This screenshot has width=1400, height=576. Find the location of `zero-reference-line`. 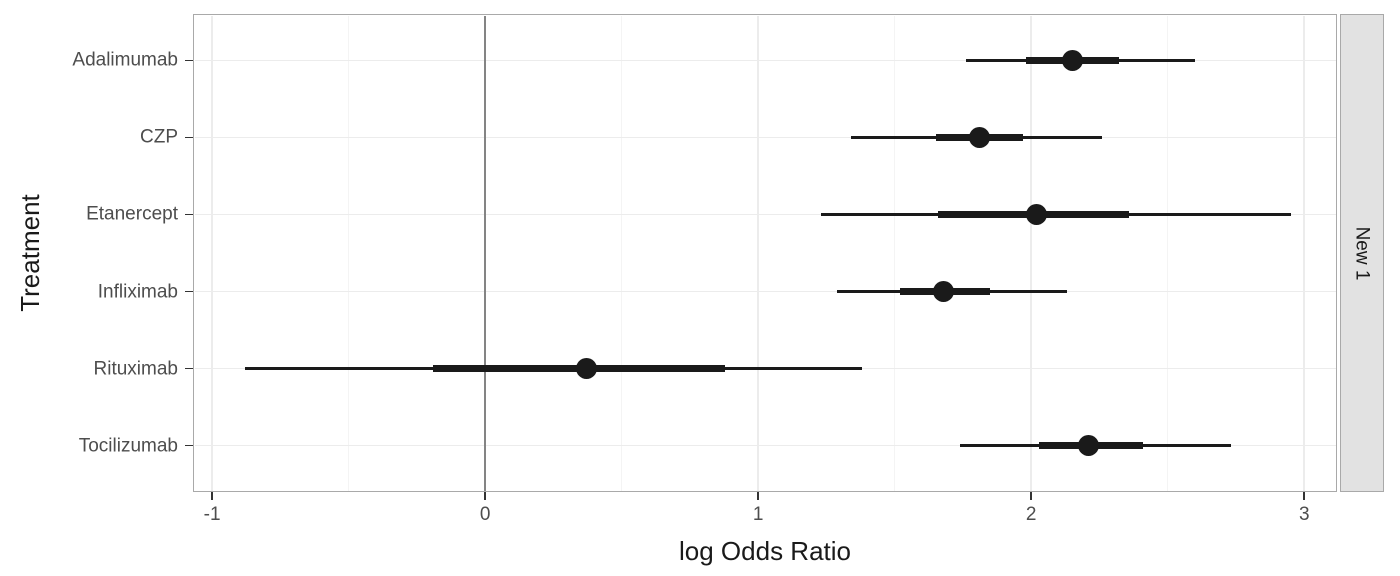

zero-reference-line is located at coordinates (485, 253).